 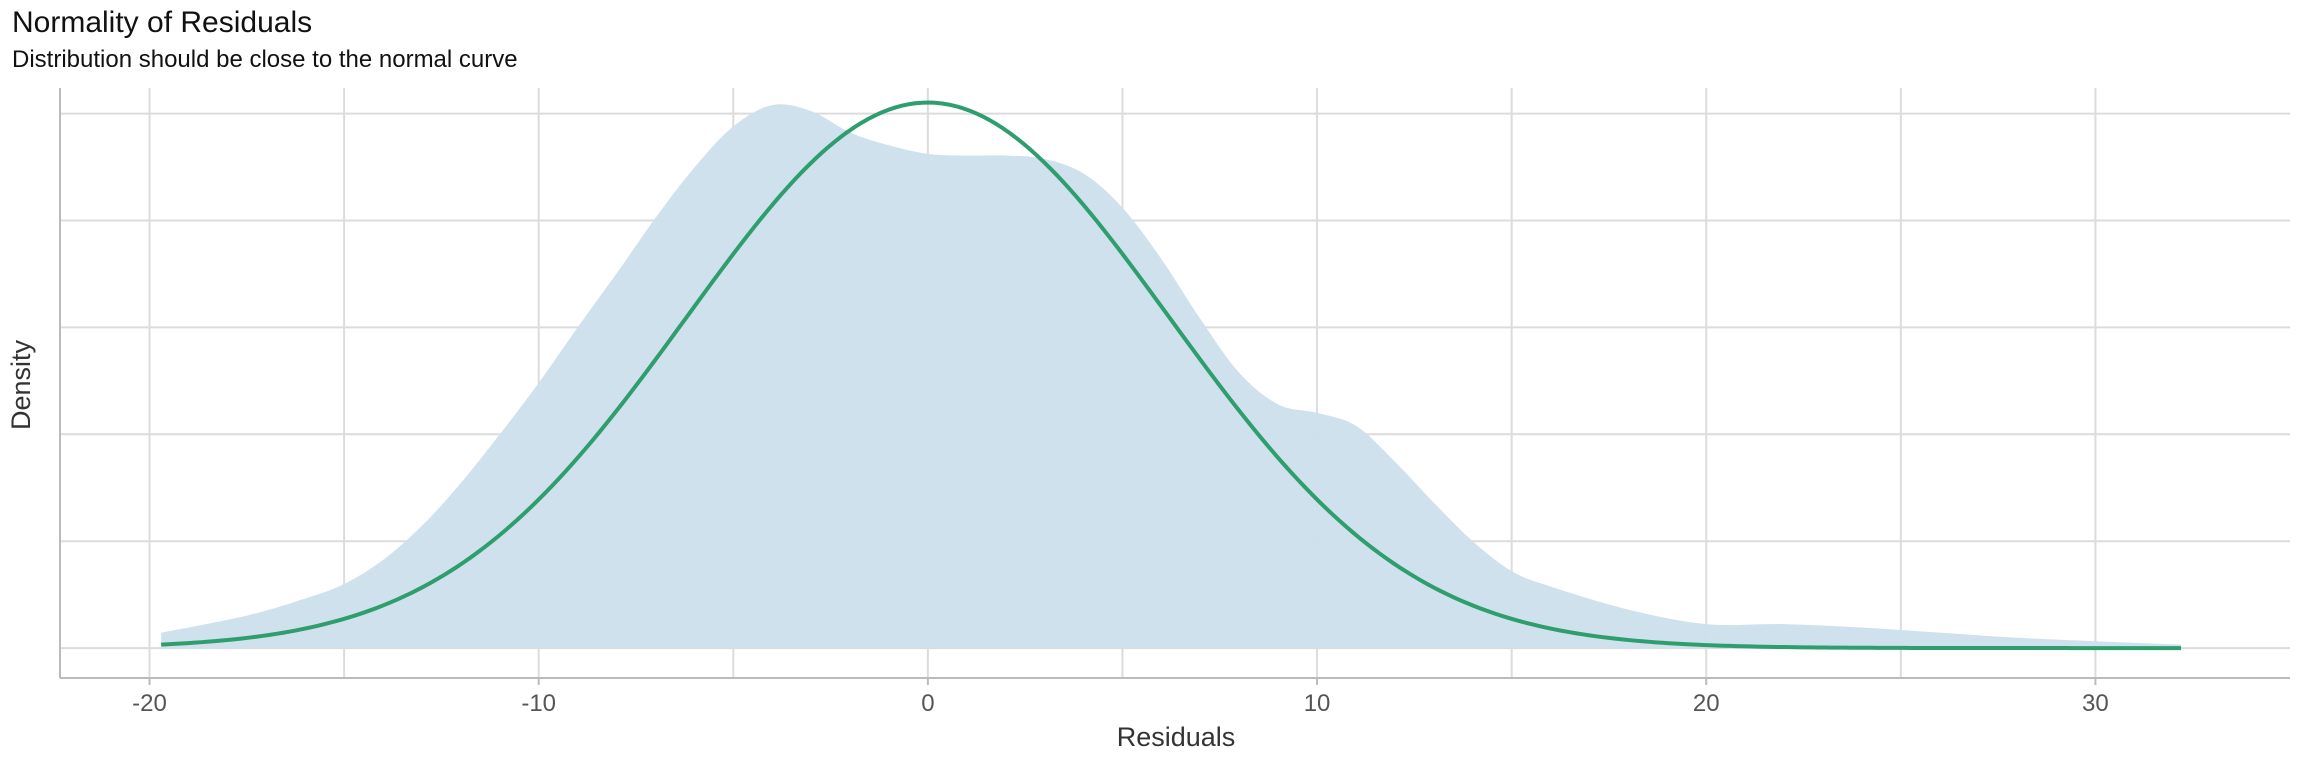 What do you see at coordinates (149, 703) in the screenshot?
I see `x-tick-label: -20` at bounding box center [149, 703].